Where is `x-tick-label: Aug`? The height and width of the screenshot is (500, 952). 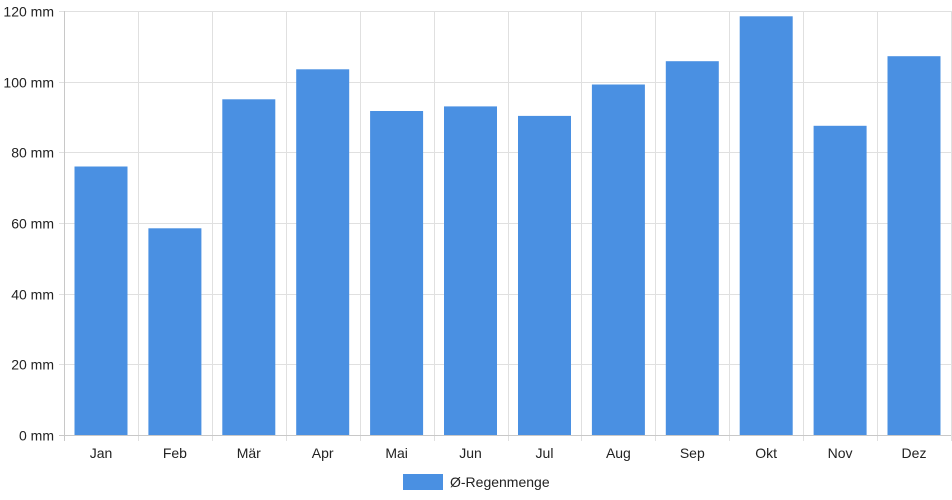 x-tick-label: Aug is located at coordinates (618, 453).